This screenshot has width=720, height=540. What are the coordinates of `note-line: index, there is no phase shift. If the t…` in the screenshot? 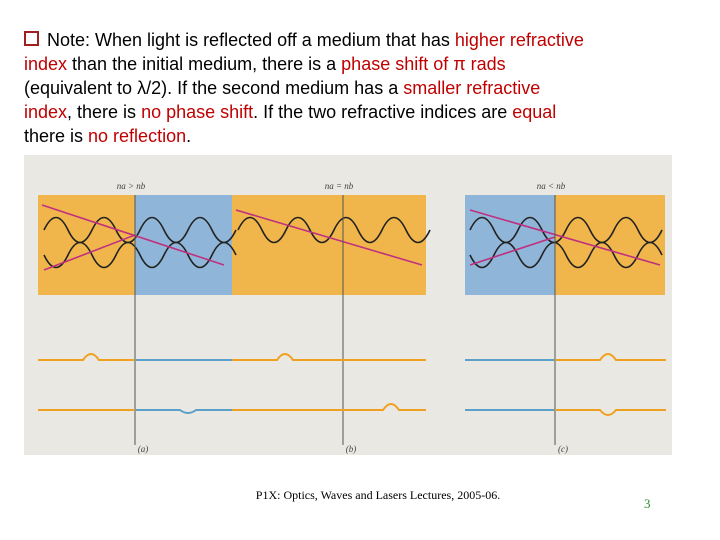 It's located at (304, 112).